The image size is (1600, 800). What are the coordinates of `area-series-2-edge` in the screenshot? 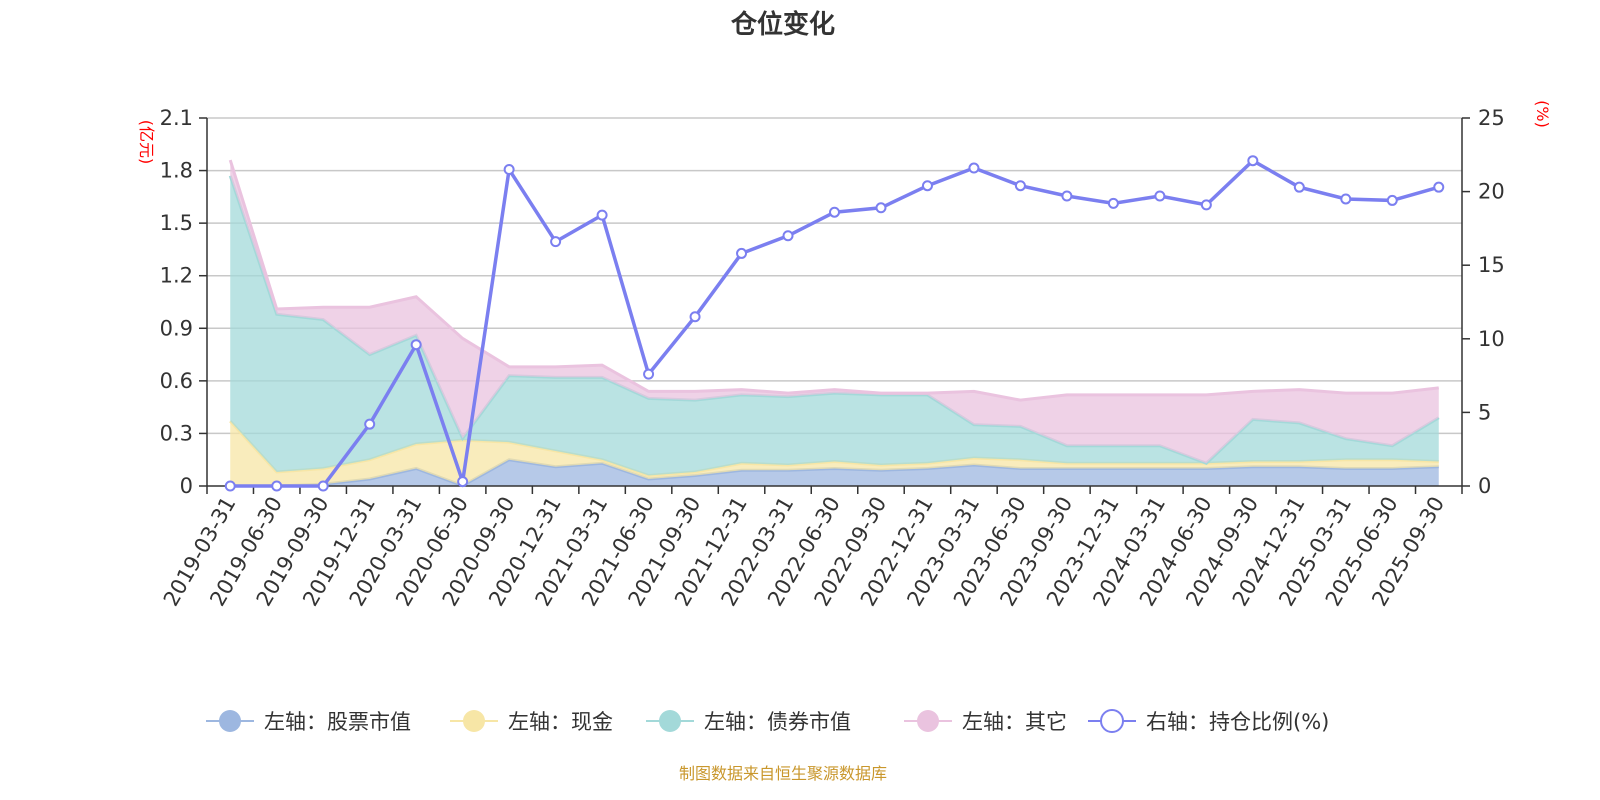 It's located at (834, 449).